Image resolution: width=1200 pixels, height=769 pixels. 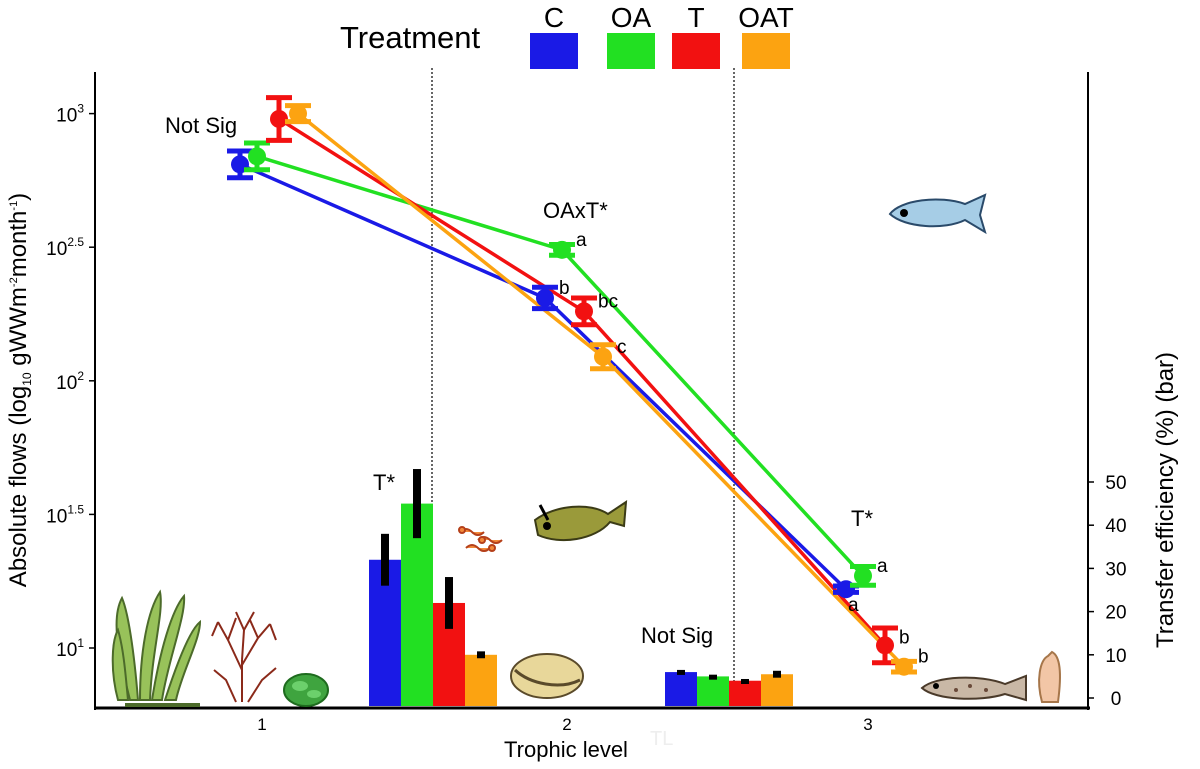 I want to click on x-axis-ticks: 1 2 3, so click(x=564, y=724).